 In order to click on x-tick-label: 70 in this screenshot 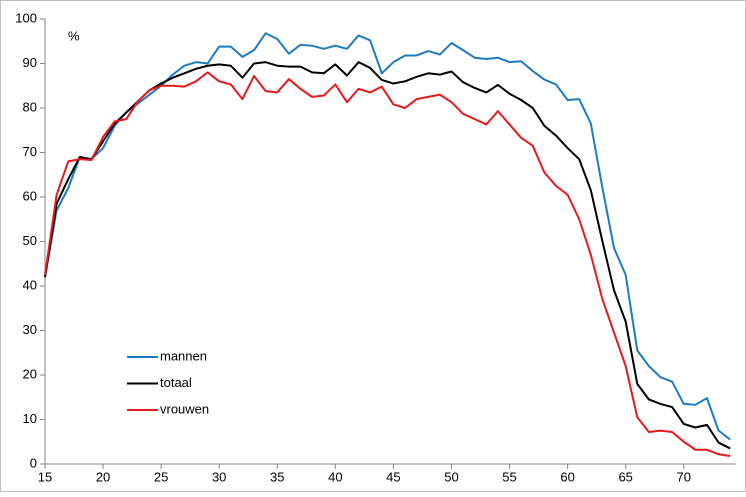, I will do `click(684, 476)`.